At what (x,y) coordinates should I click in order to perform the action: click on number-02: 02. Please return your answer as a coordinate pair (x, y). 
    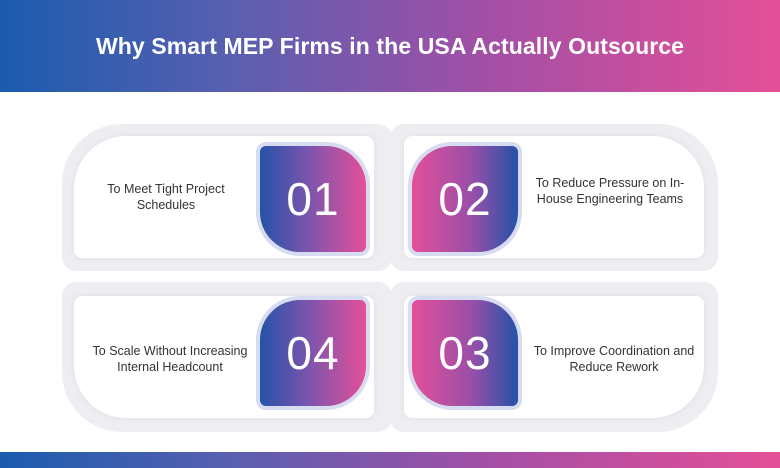
    Looking at the image, I should click on (465, 199).